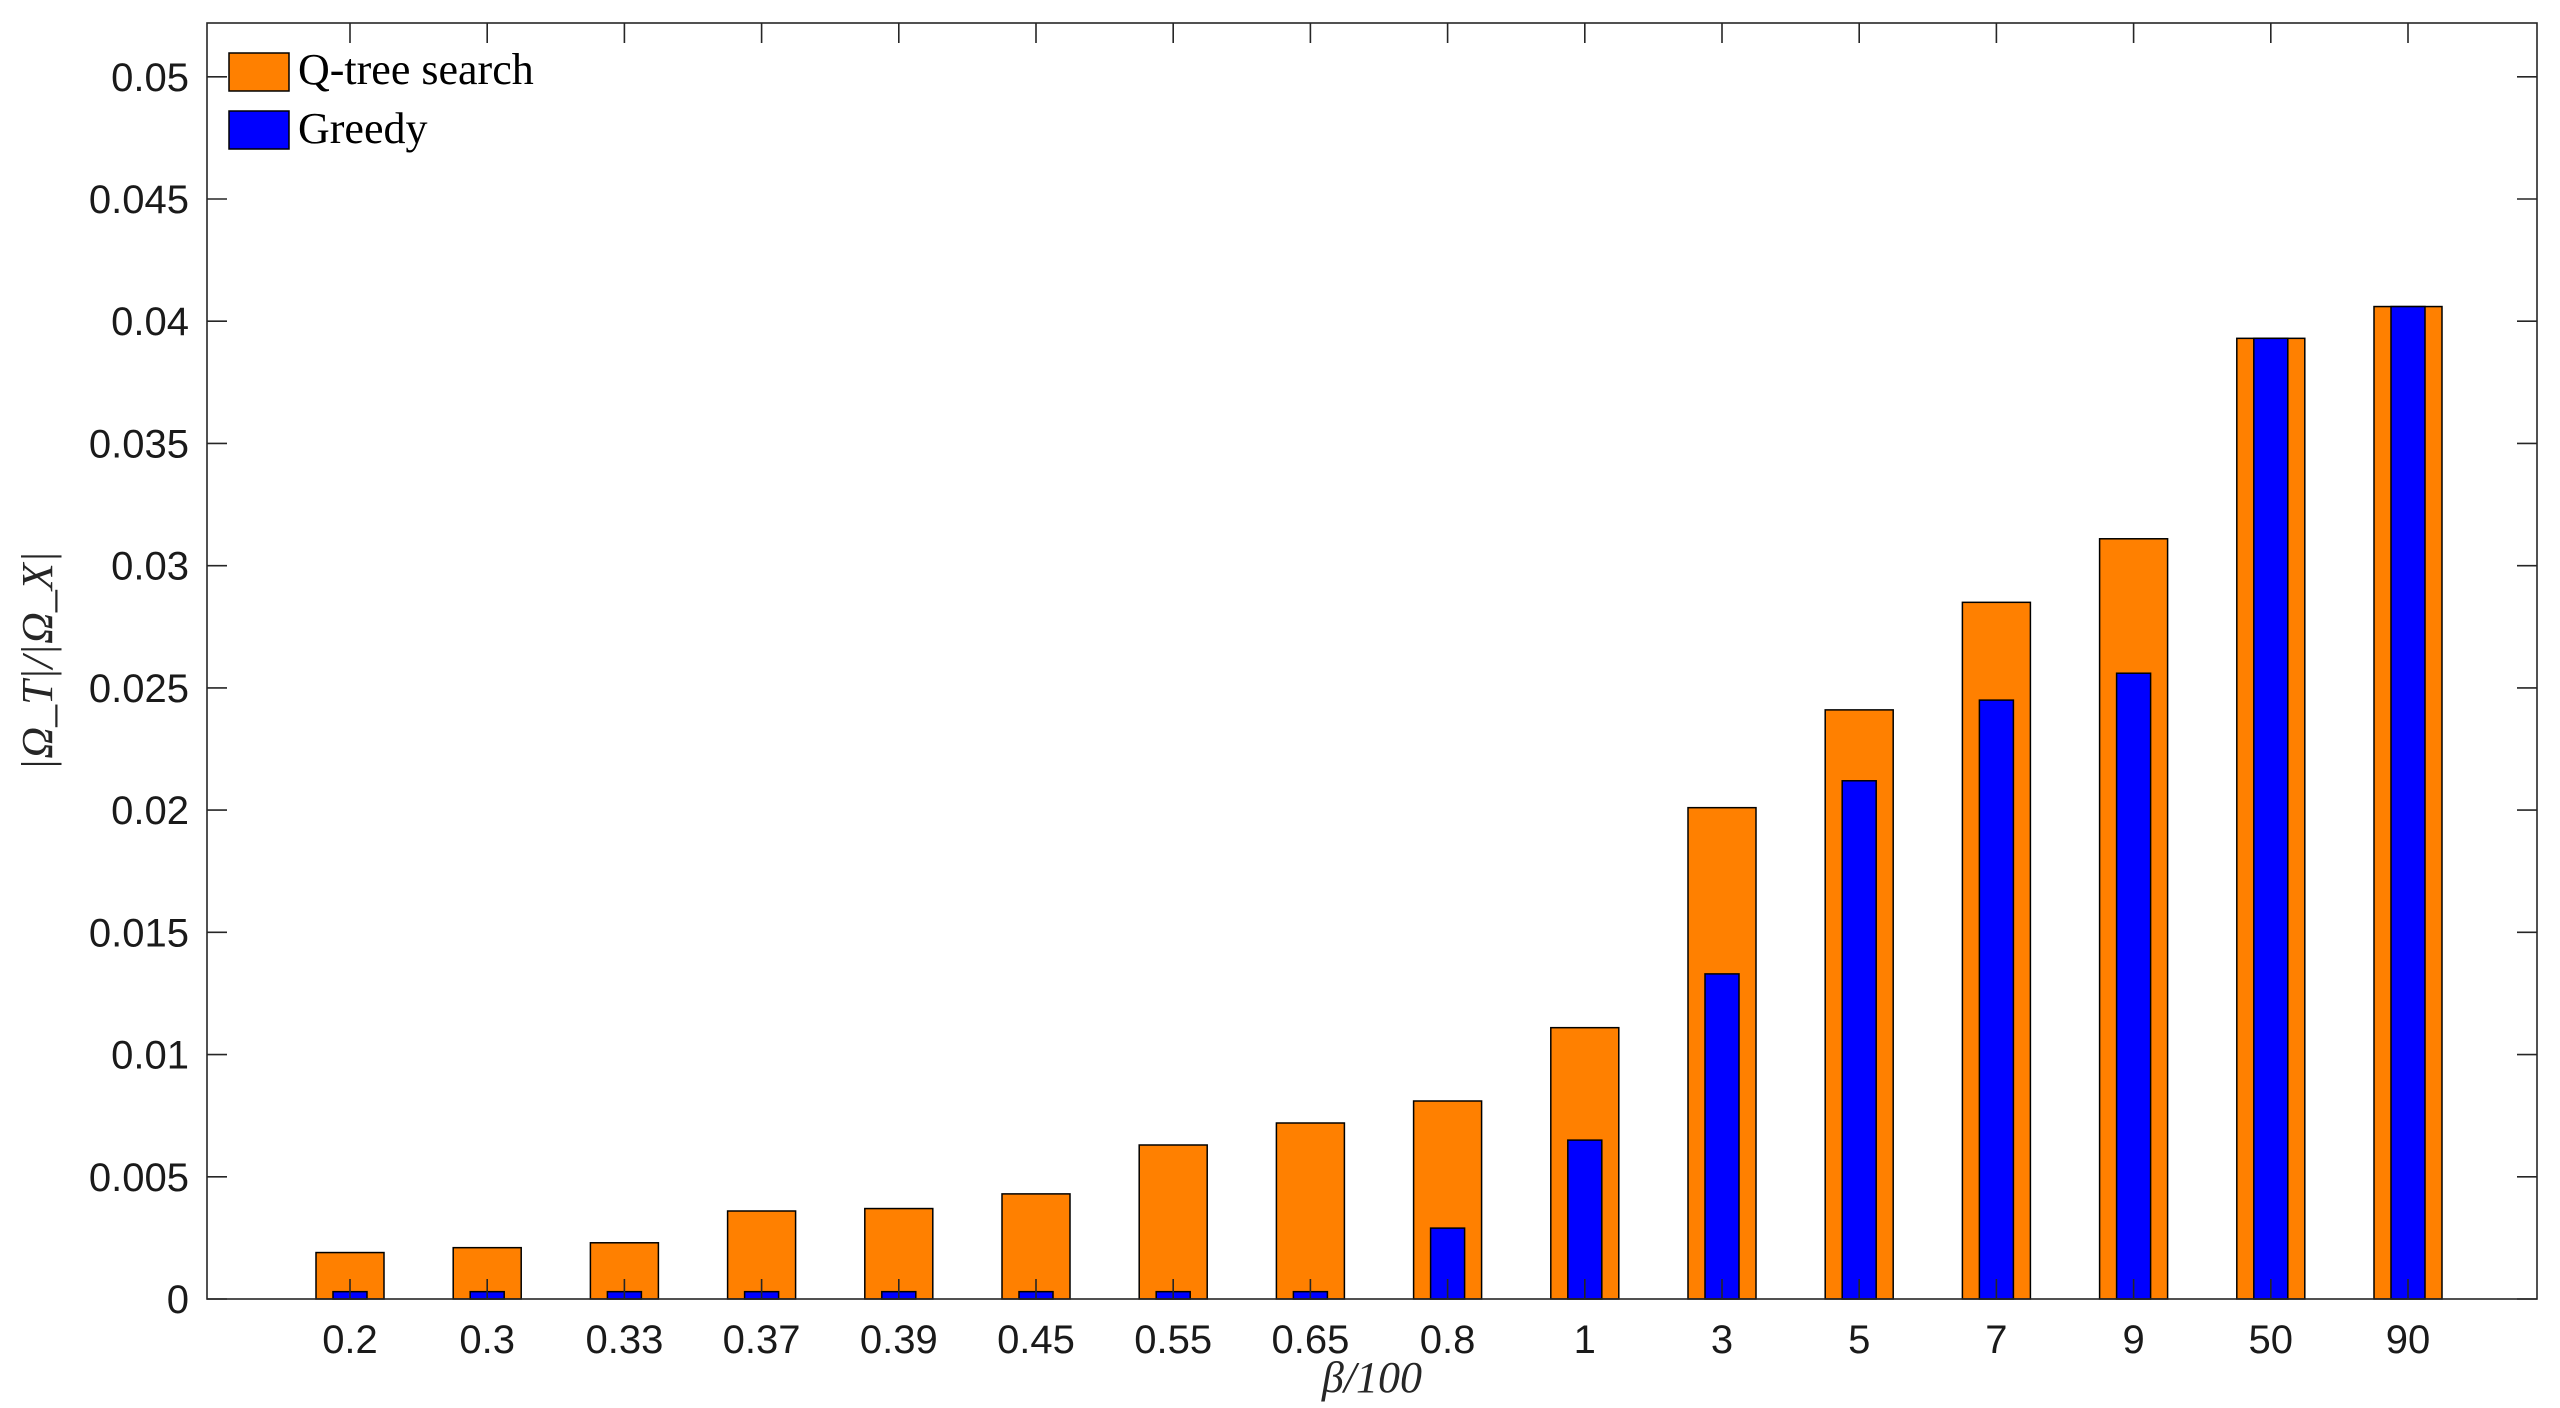  I want to click on y-tick-label: 0.01, so click(150, 1056).